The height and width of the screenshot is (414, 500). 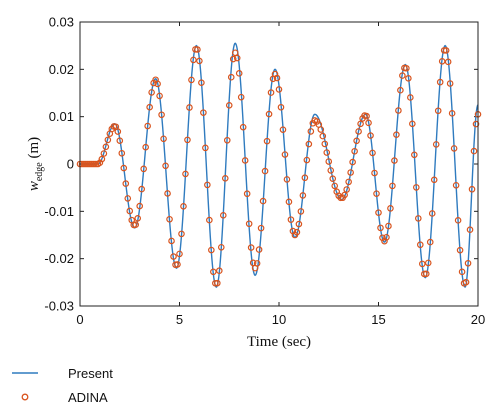 I want to click on y-tick-label: -0.01, so click(x=59, y=211).